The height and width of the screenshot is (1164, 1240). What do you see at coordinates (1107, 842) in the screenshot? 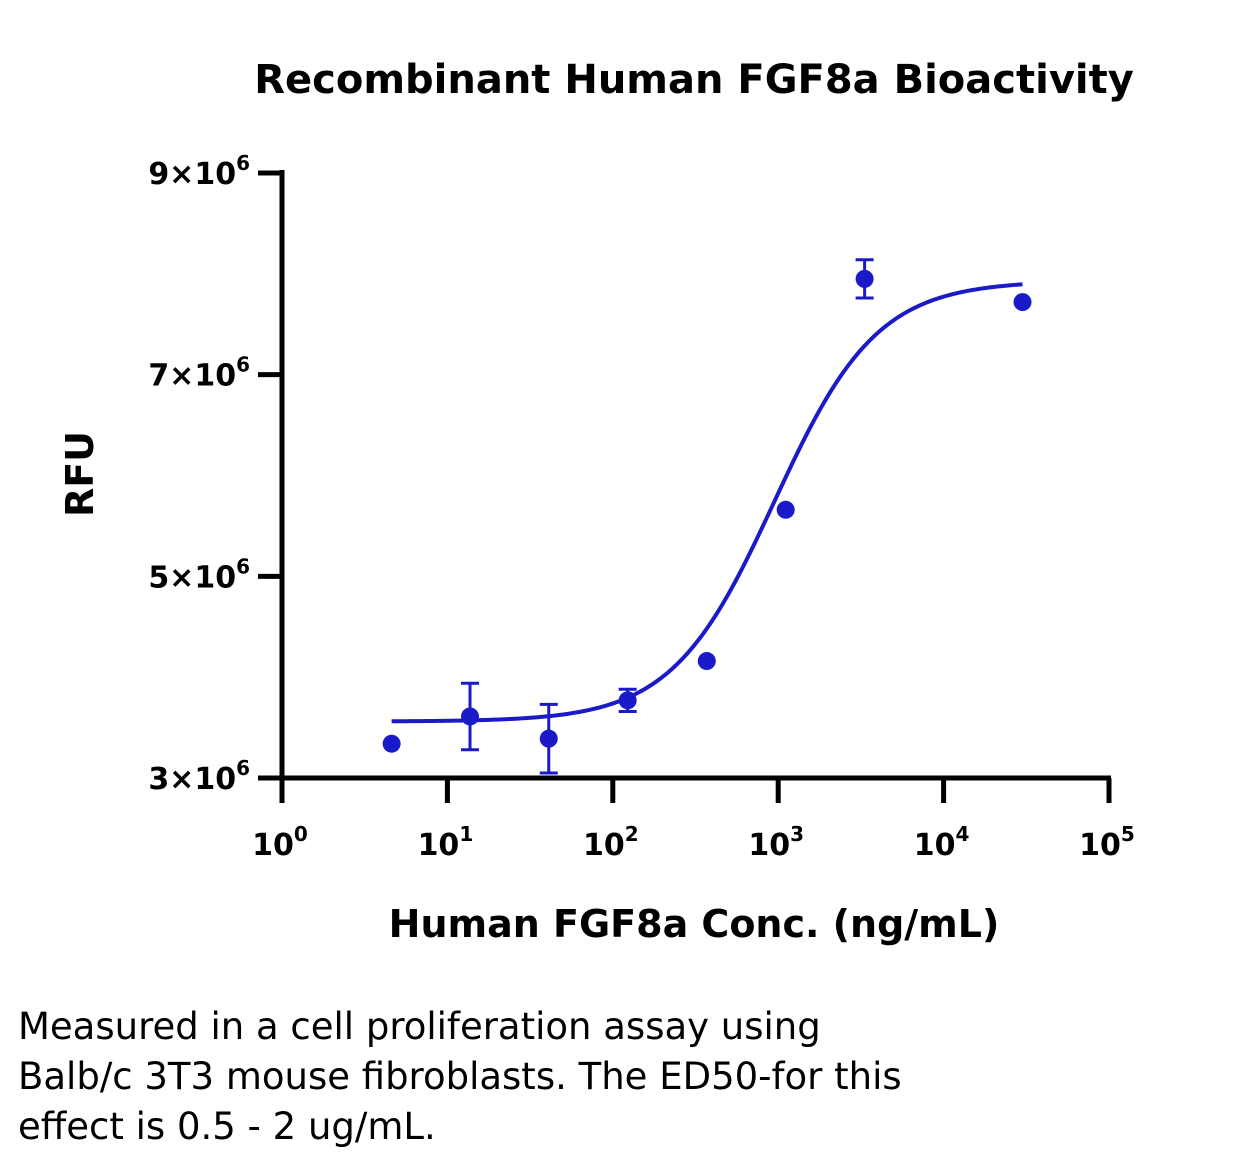
I see `x-tick-label: 105` at bounding box center [1107, 842].